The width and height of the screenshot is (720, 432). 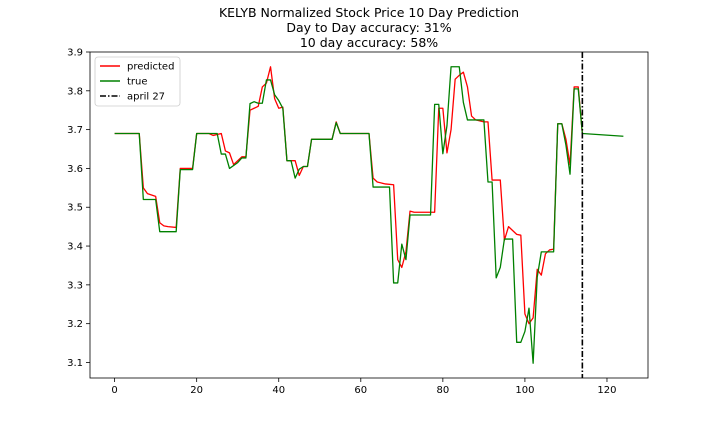 I want to click on x-tick-label: 120, so click(x=606, y=390).